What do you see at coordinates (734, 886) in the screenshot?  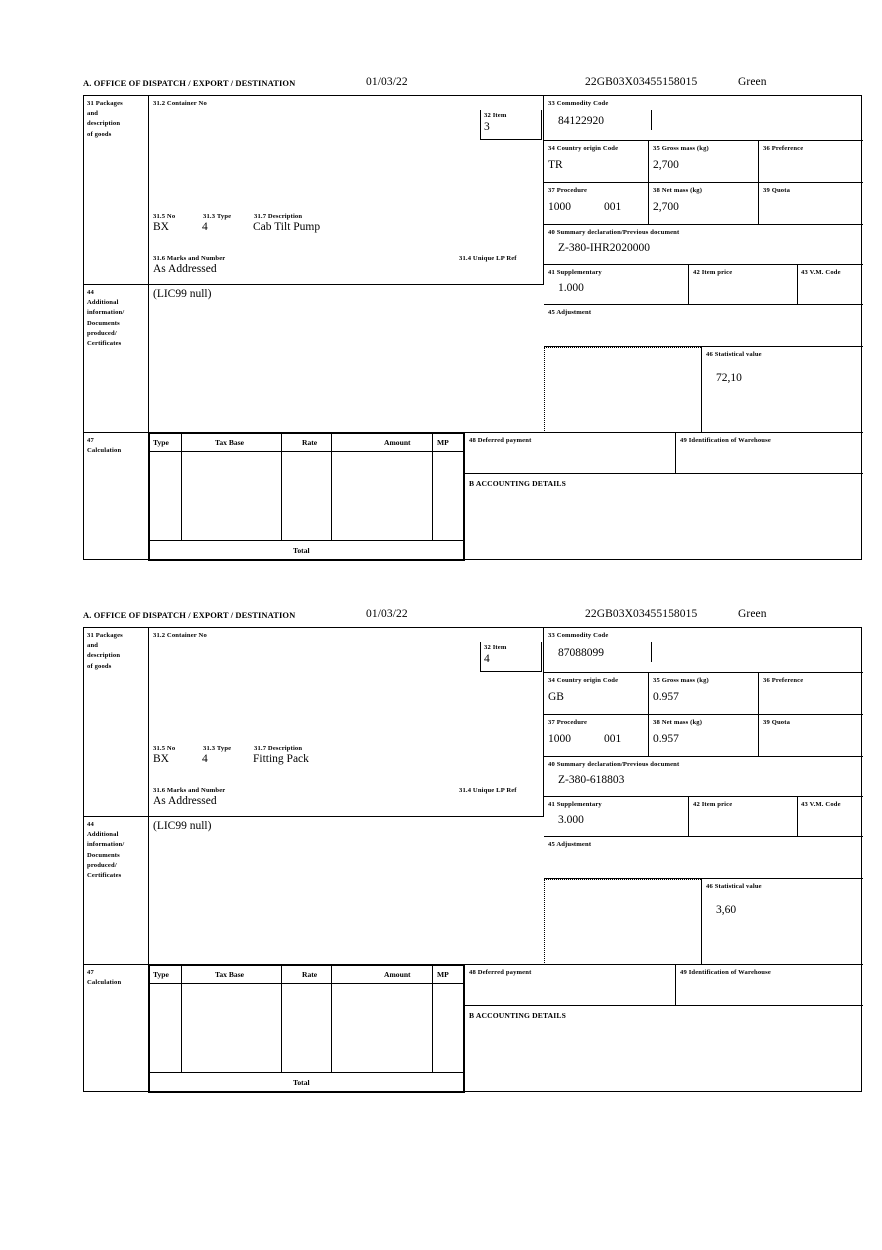 I see `box-46-label: 46 Statistical value` at bounding box center [734, 886].